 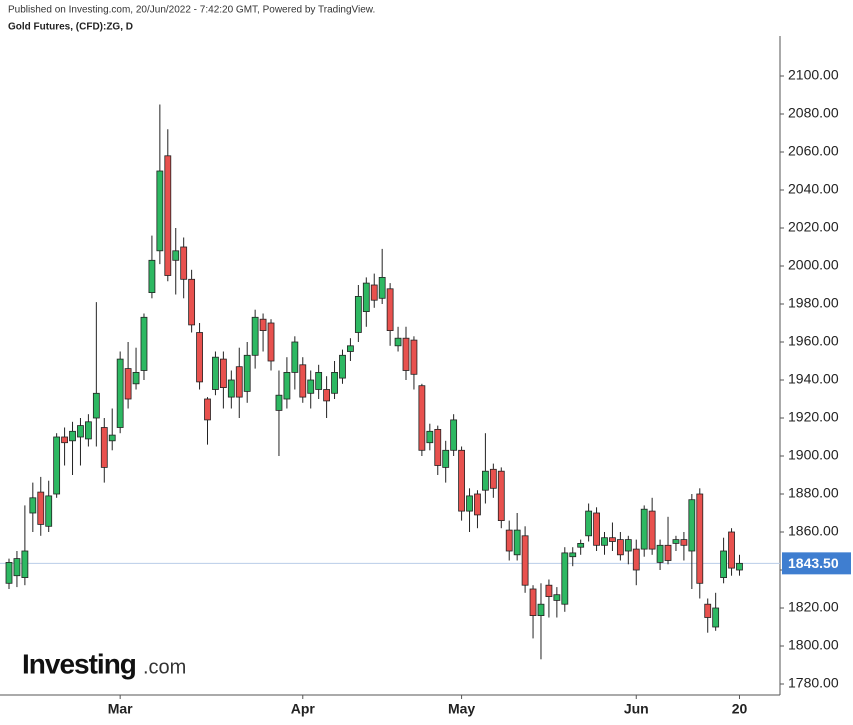 I want to click on chart-title: Gold Futures, (CFD):ZG, D, so click(x=70, y=27).